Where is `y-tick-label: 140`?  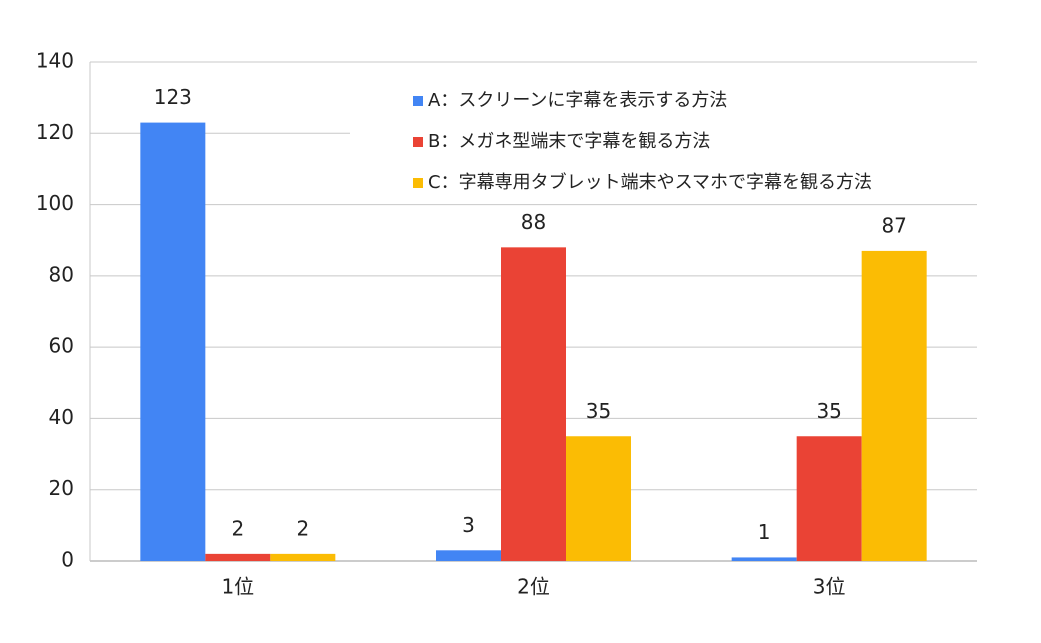 y-tick-label: 140 is located at coordinates (55, 61).